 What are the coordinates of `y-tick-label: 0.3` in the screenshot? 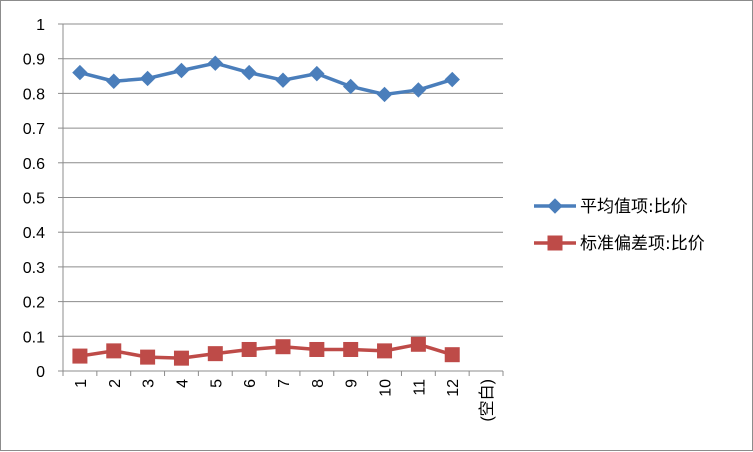 It's located at (34, 268).